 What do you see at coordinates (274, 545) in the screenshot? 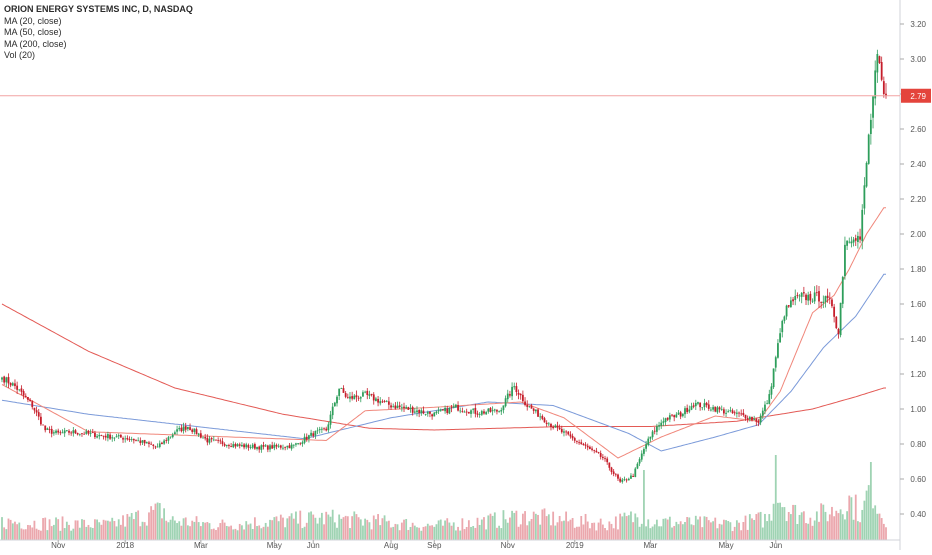
I see `x-tick-label: May` at bounding box center [274, 545].